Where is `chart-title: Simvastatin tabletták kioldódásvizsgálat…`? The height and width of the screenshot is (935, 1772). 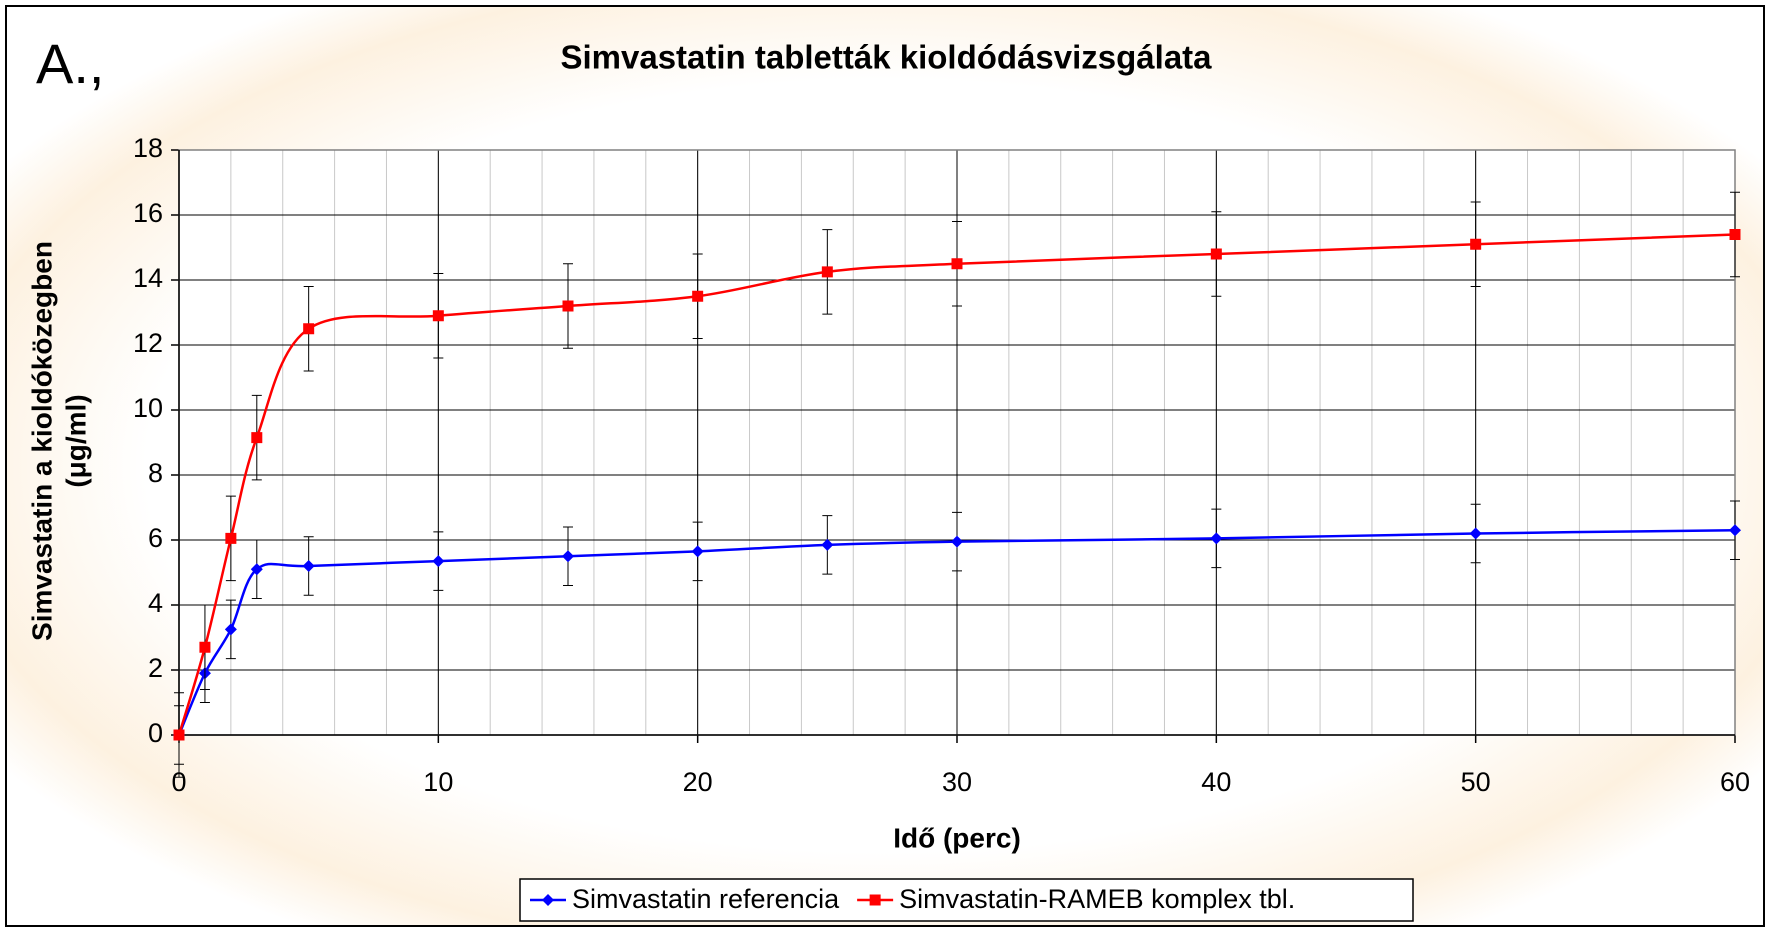 chart-title: Simvastatin tabletták kioldódásvizsgálat… is located at coordinates (886, 57).